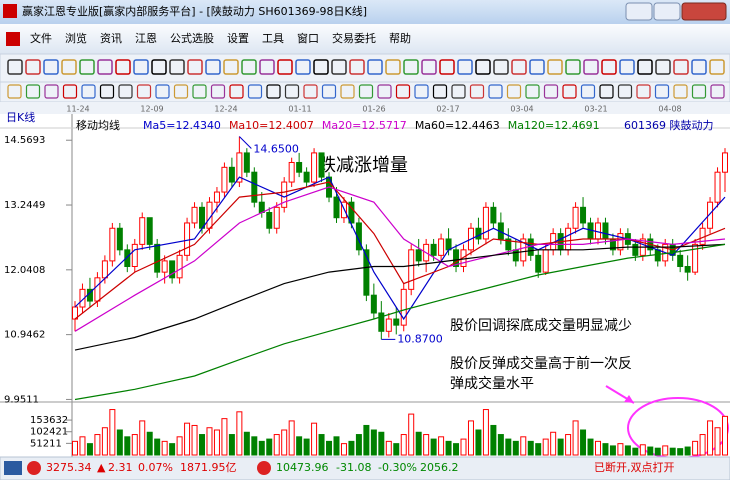 The height and width of the screenshot is (480, 730). What do you see at coordinates (308, 38) in the screenshot?
I see `menu-item: 窗口` at bounding box center [308, 38].